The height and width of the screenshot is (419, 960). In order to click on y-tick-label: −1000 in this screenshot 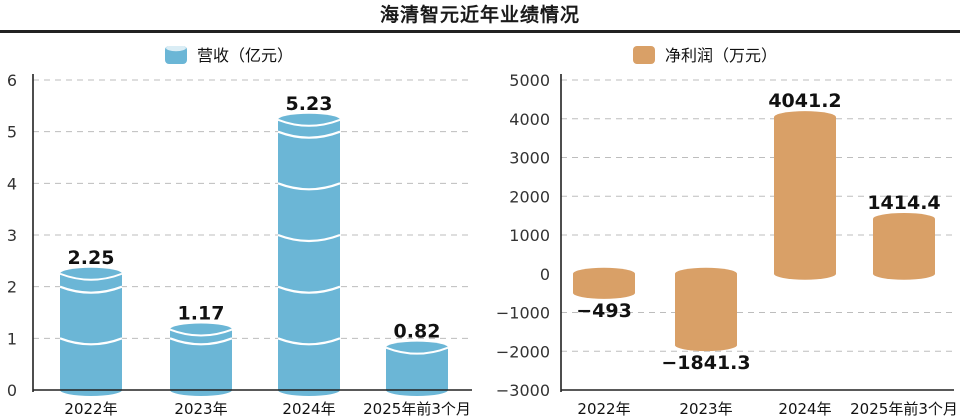, I will do `click(523, 313)`.